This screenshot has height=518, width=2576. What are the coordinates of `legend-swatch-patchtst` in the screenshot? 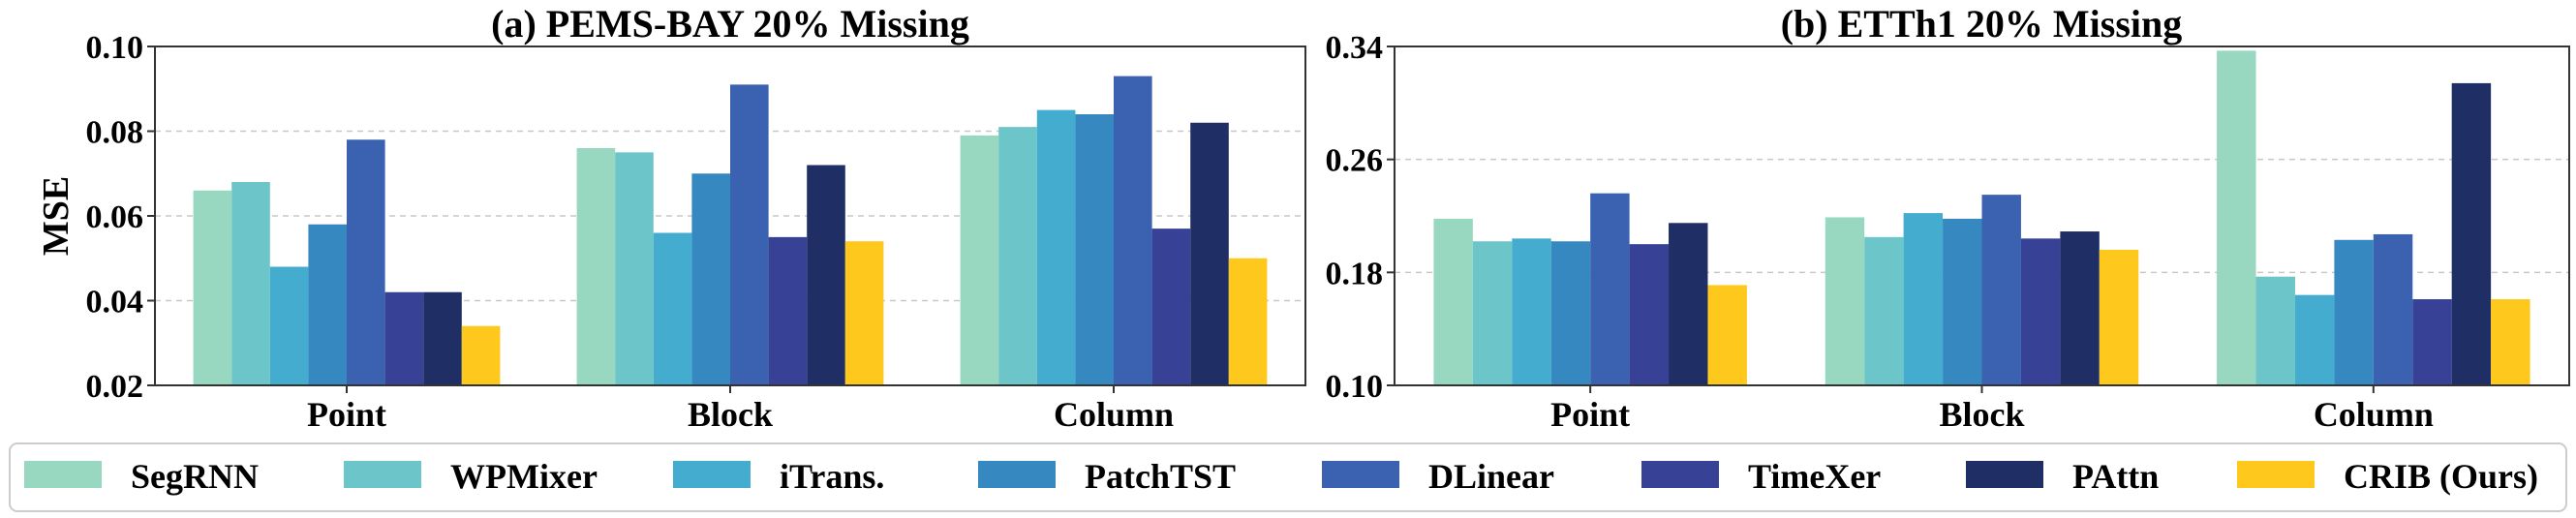 It's located at (1017, 474).